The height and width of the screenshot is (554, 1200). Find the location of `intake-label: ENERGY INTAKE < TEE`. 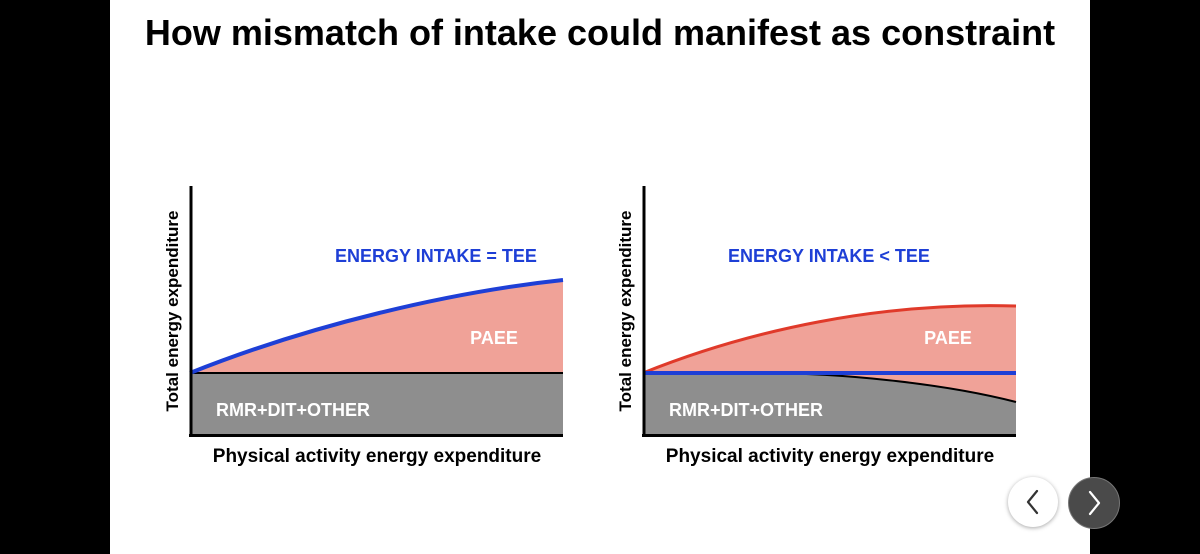

intake-label: ENERGY INTAKE < TEE is located at coordinates (829, 256).